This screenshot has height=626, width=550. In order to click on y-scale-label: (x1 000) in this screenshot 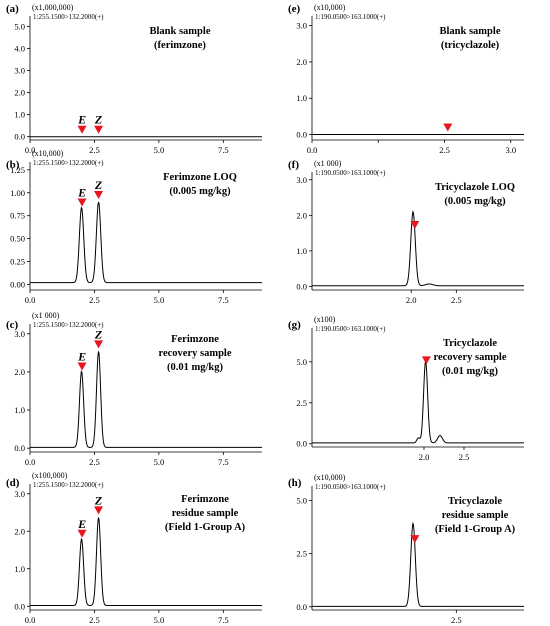, I will do `click(46, 315)`.